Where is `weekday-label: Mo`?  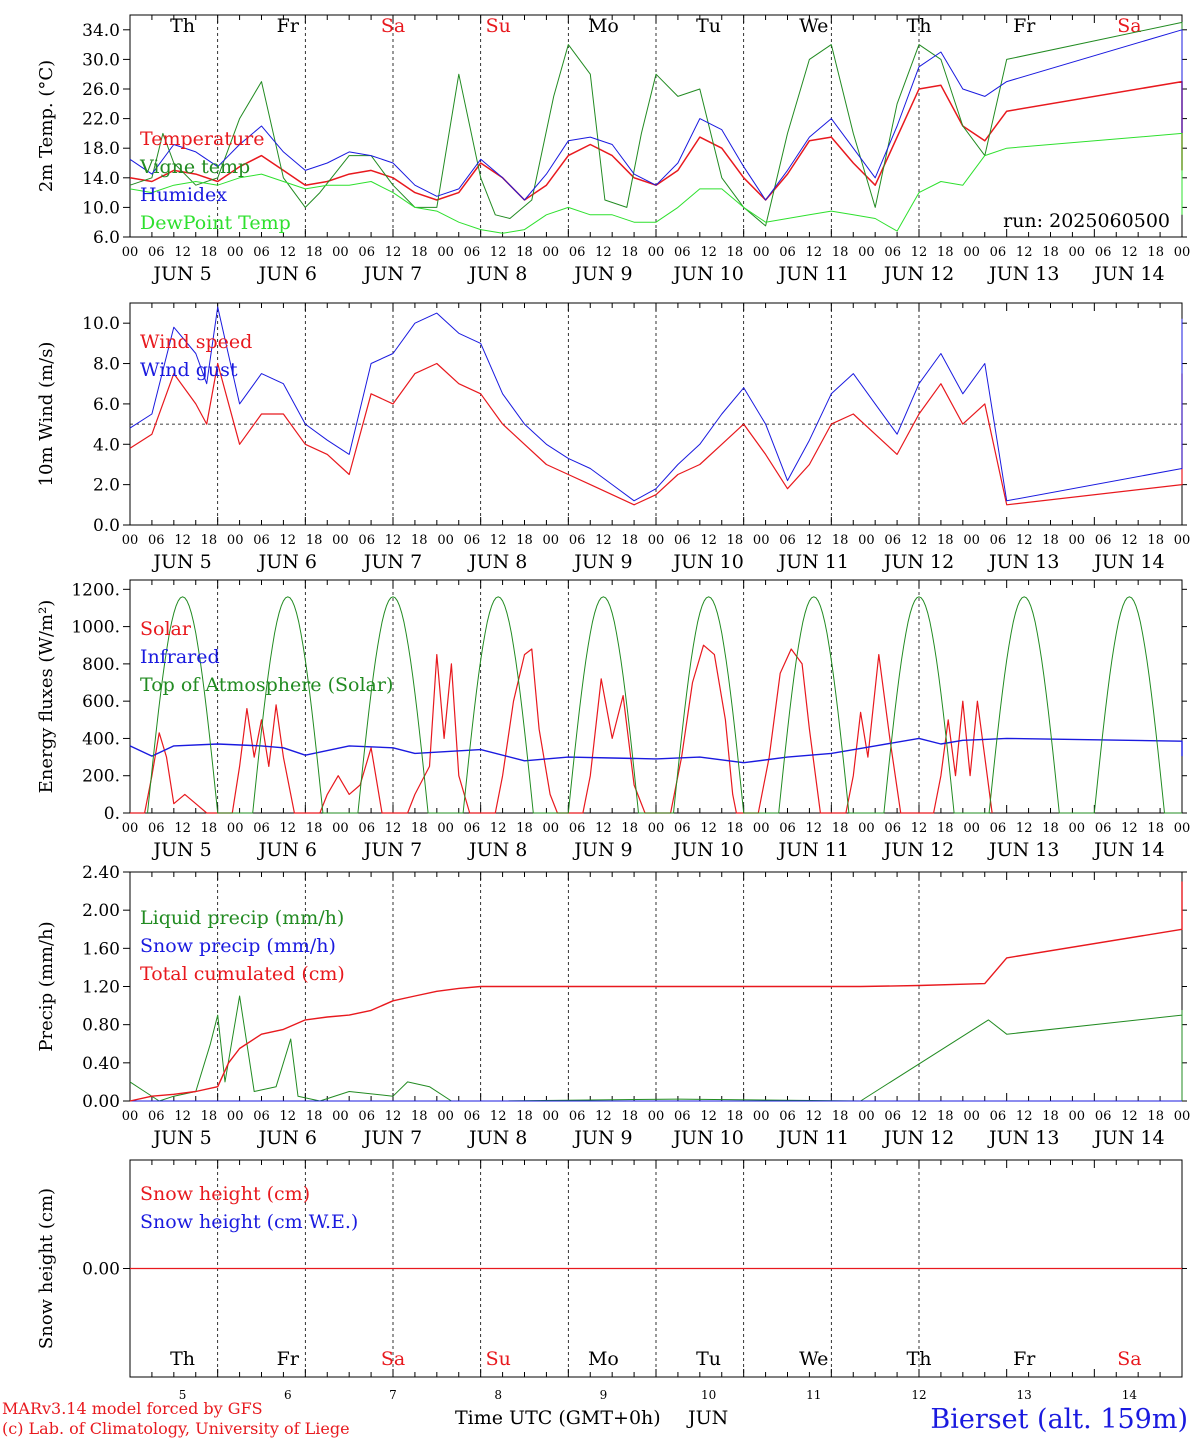 weekday-label: Mo is located at coordinates (603, 1359).